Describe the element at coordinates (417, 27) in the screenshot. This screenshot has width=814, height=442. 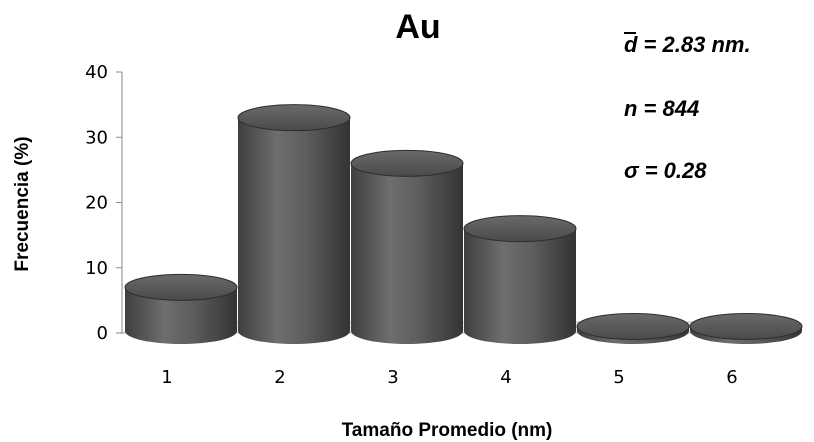
I see `chart-title: Au` at that location.